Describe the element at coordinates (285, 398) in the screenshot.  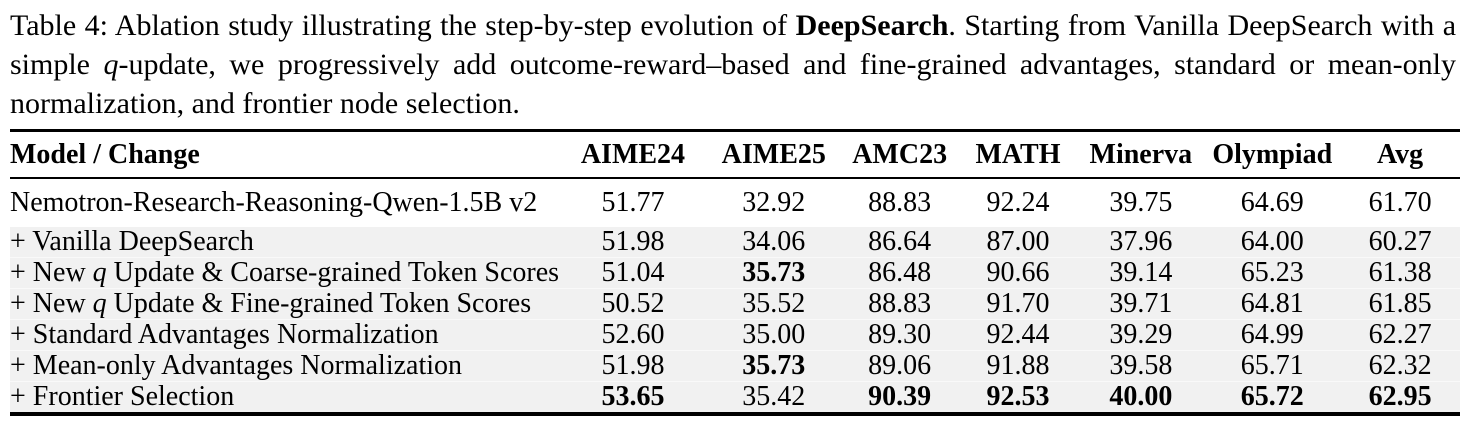
I see `model-cell: + Frontier Selection` at that location.